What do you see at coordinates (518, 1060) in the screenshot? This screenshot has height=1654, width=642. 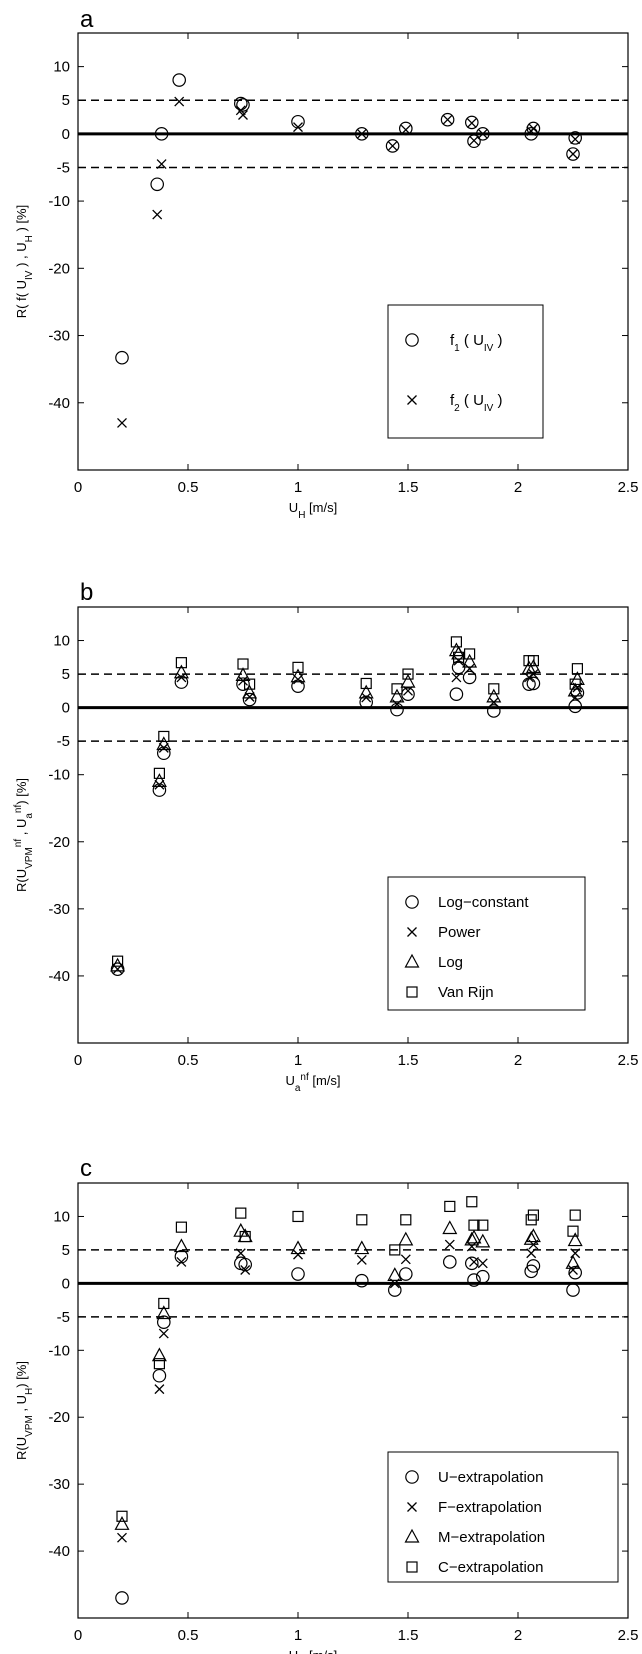 I see `x-tick-label: 2` at bounding box center [518, 1060].